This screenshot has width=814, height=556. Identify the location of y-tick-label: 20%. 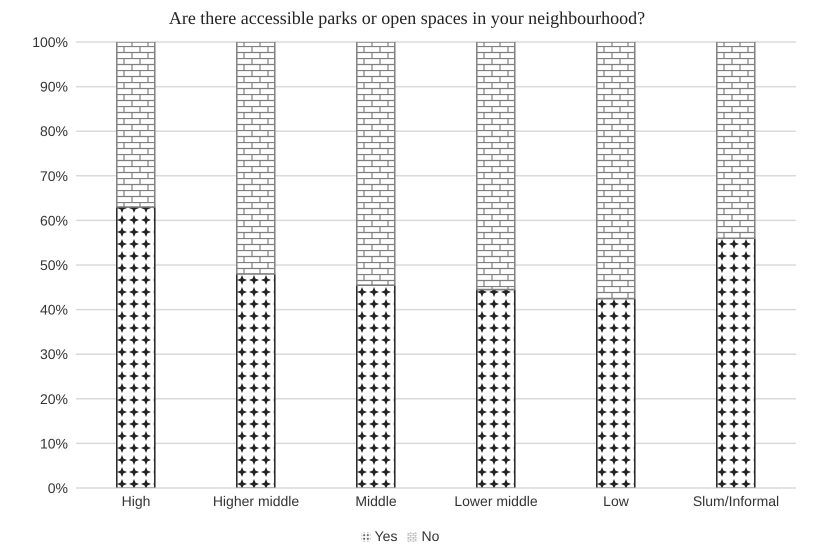
(54, 398).